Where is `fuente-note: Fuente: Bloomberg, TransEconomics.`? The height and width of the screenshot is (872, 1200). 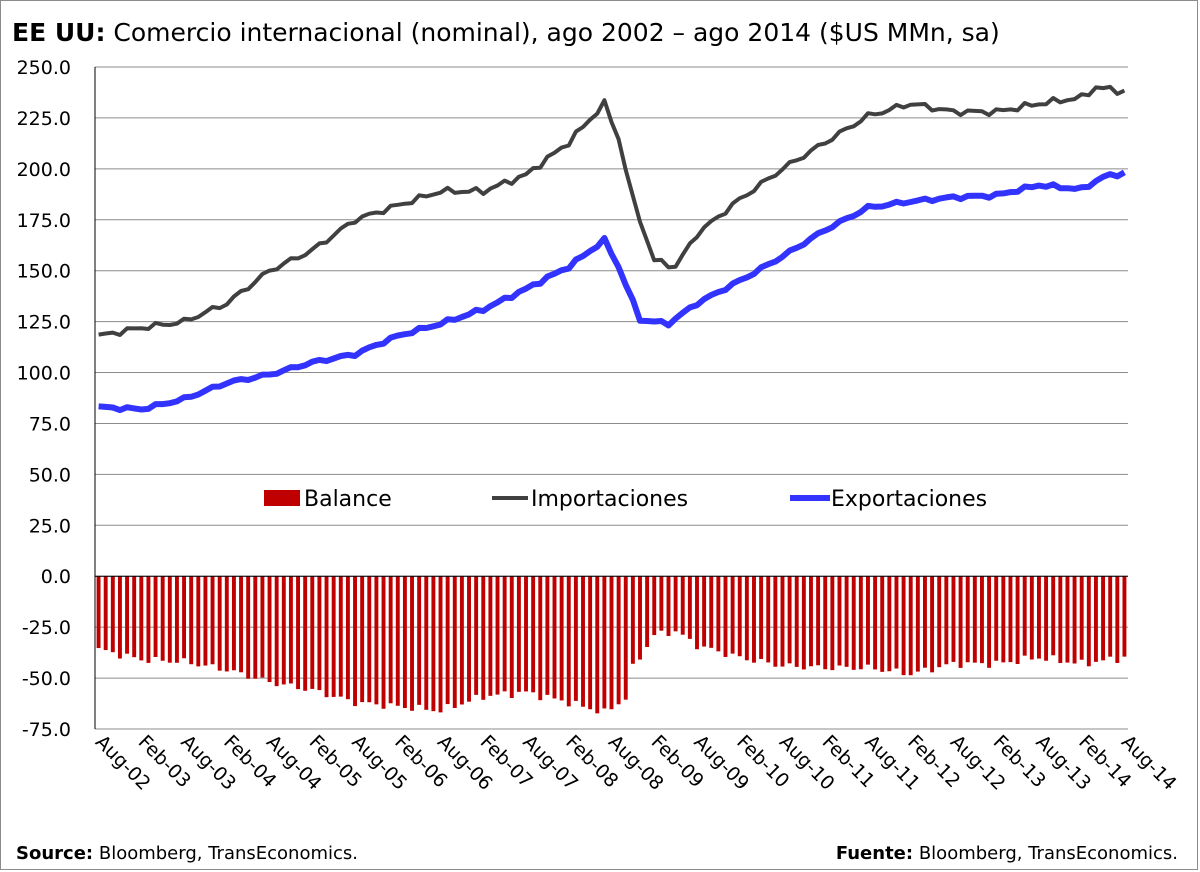
fuente-note: Fuente: Bloomberg, TransEconomics. is located at coordinates (1007, 853).